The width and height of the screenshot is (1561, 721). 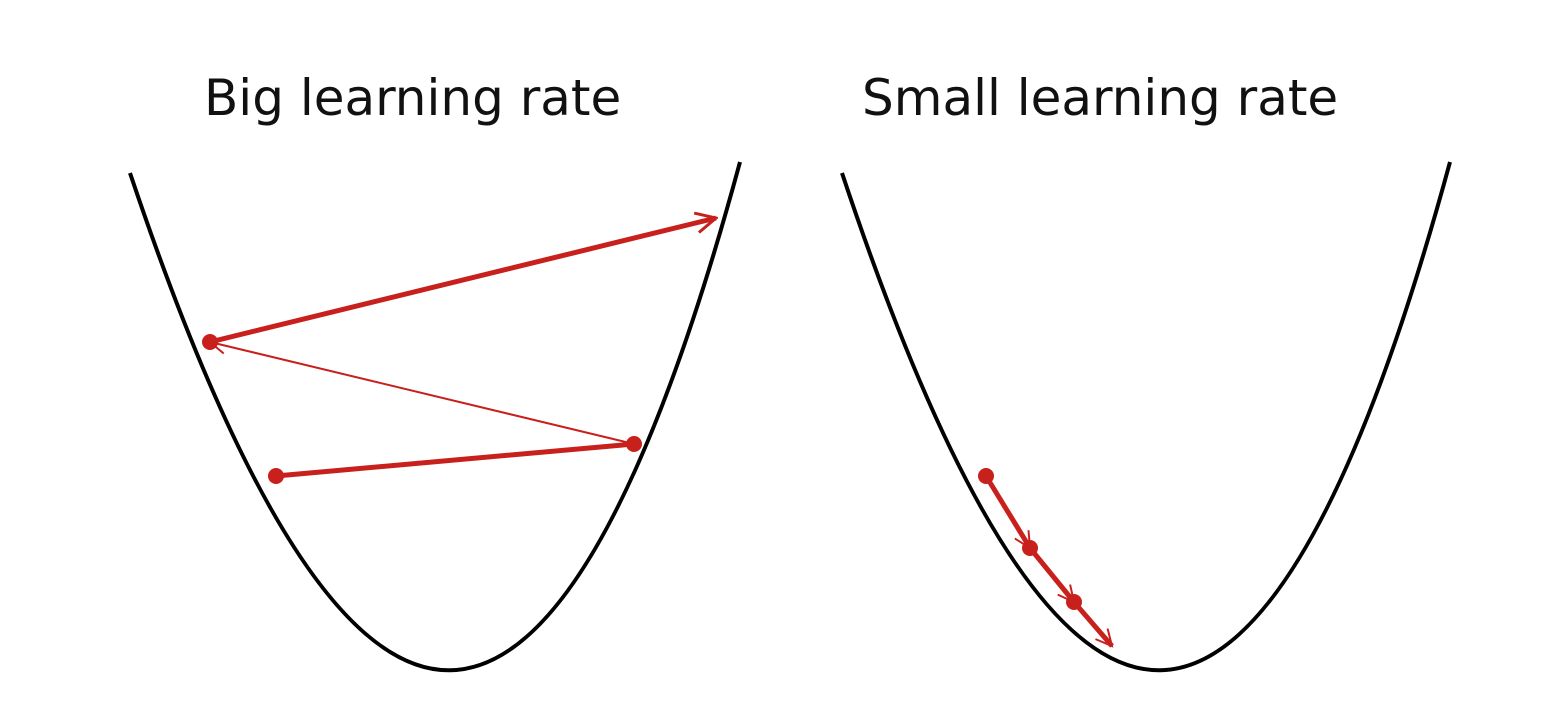 What do you see at coordinates (413, 98) in the screenshot?
I see `big-learning-rate-title: Big learning rate` at bounding box center [413, 98].